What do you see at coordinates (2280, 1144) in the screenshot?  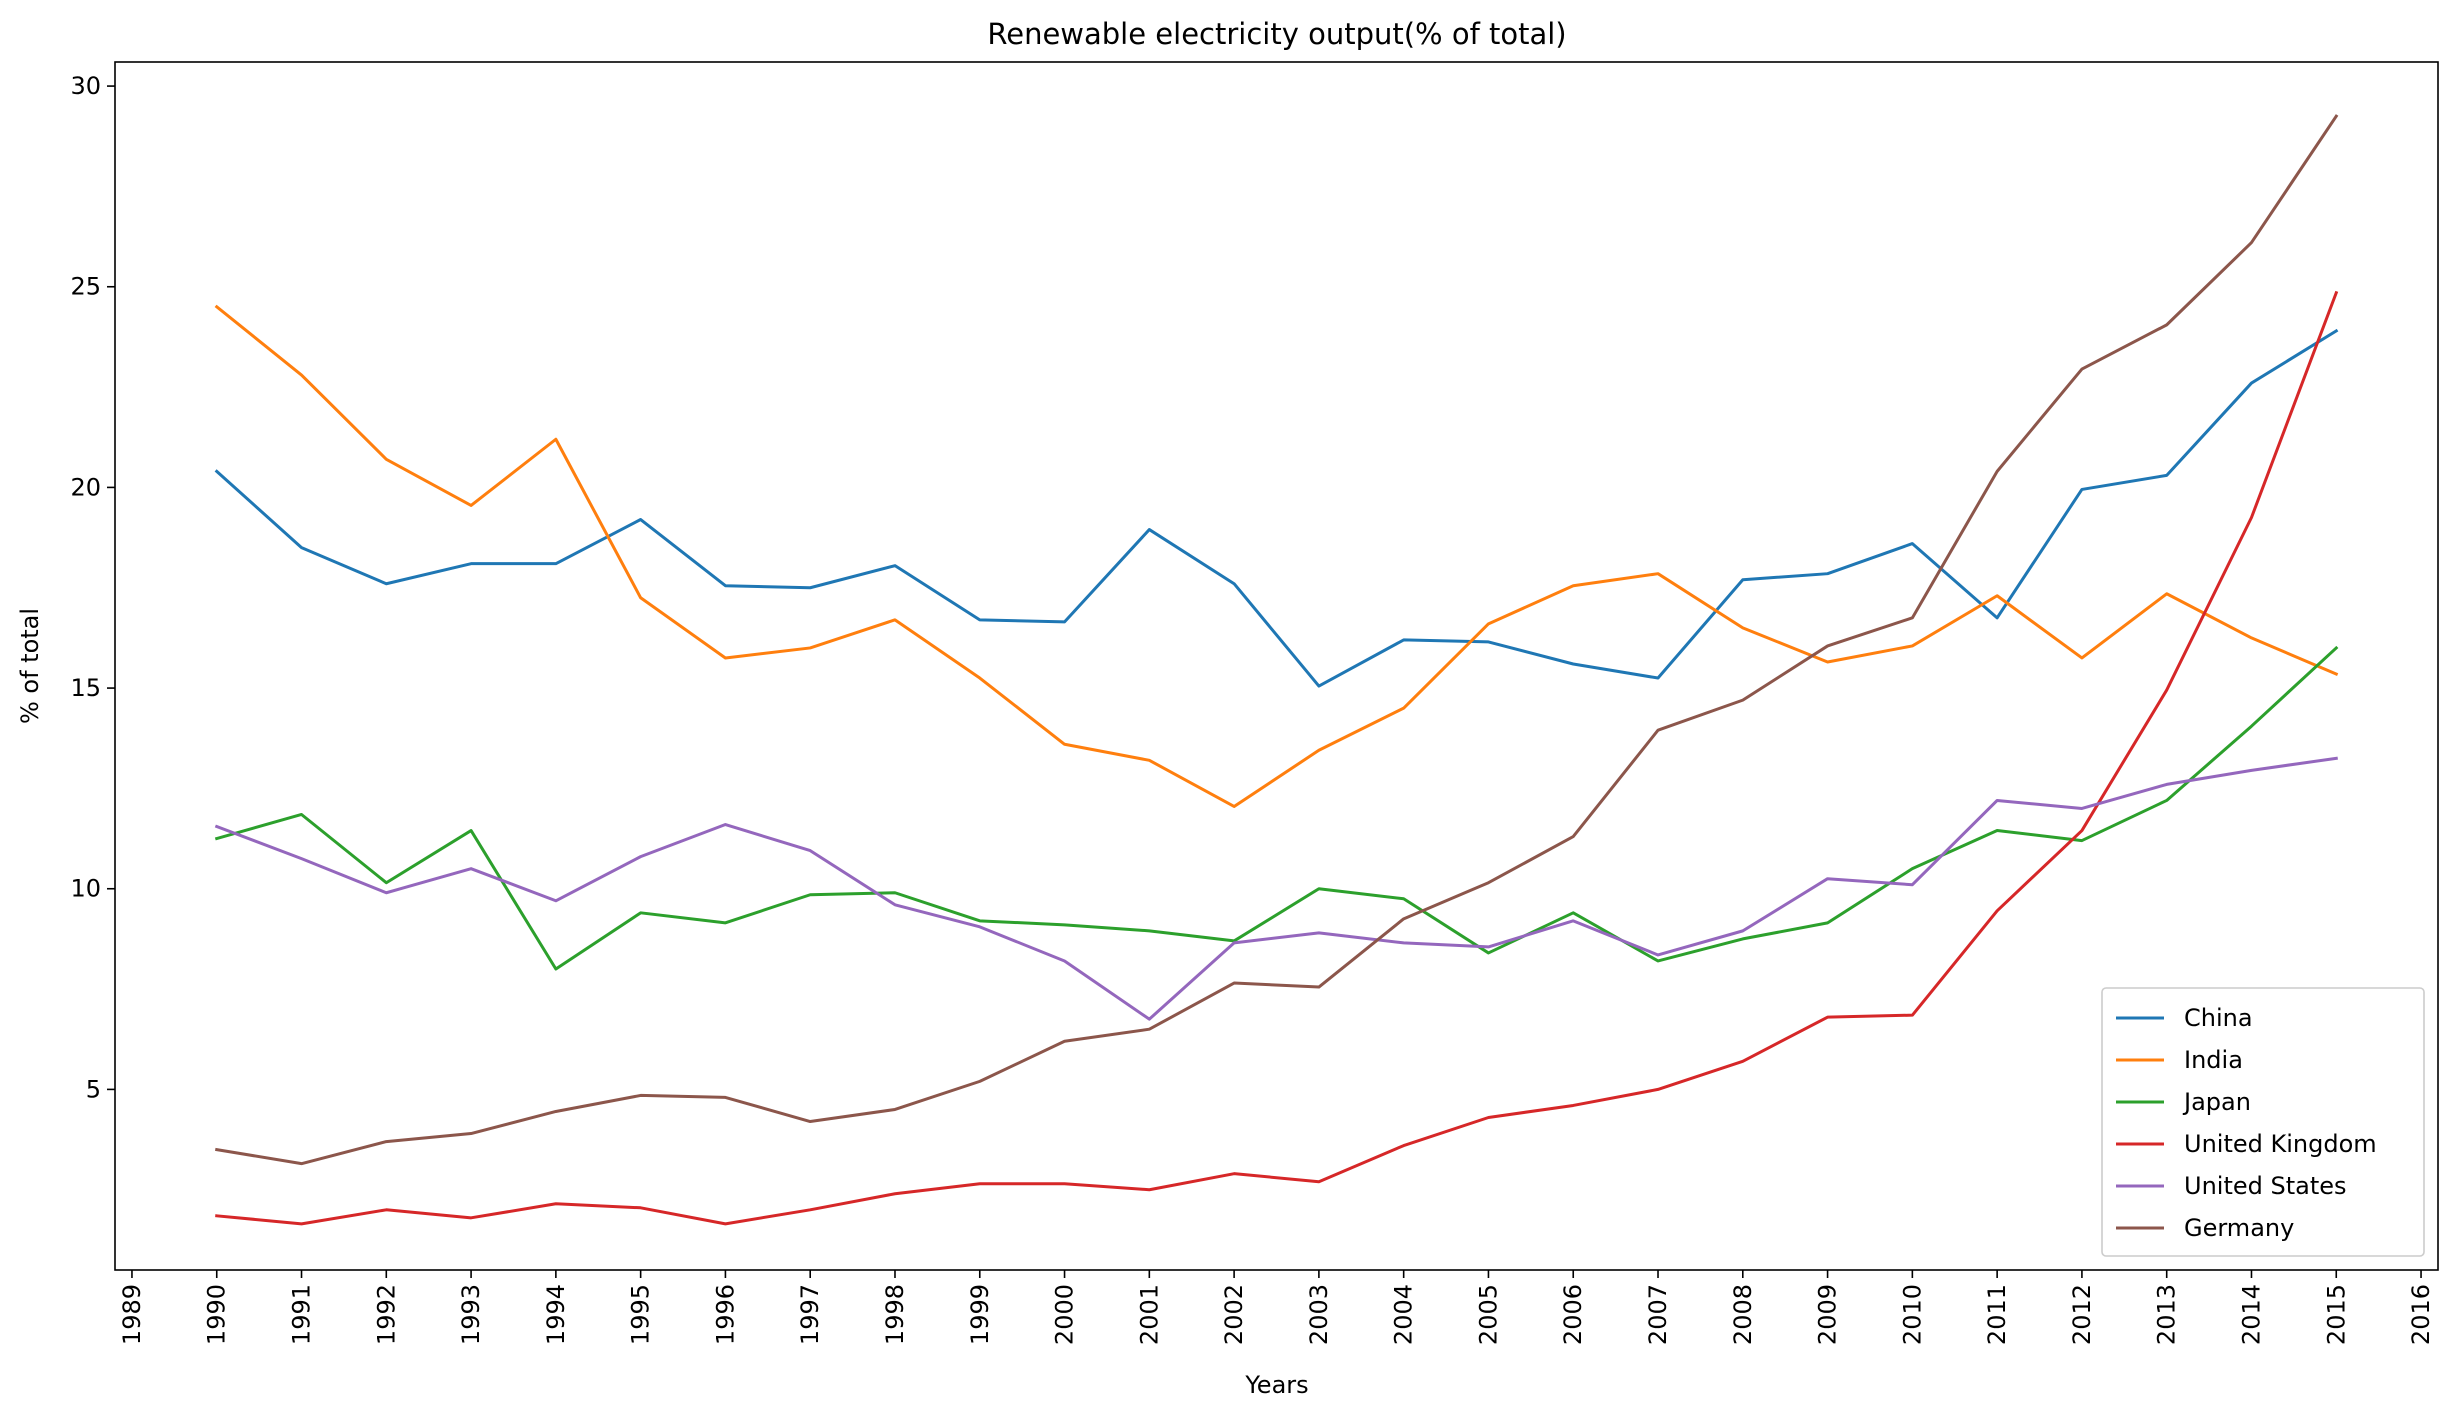 I see `legend-label: United Kingdom` at bounding box center [2280, 1144].